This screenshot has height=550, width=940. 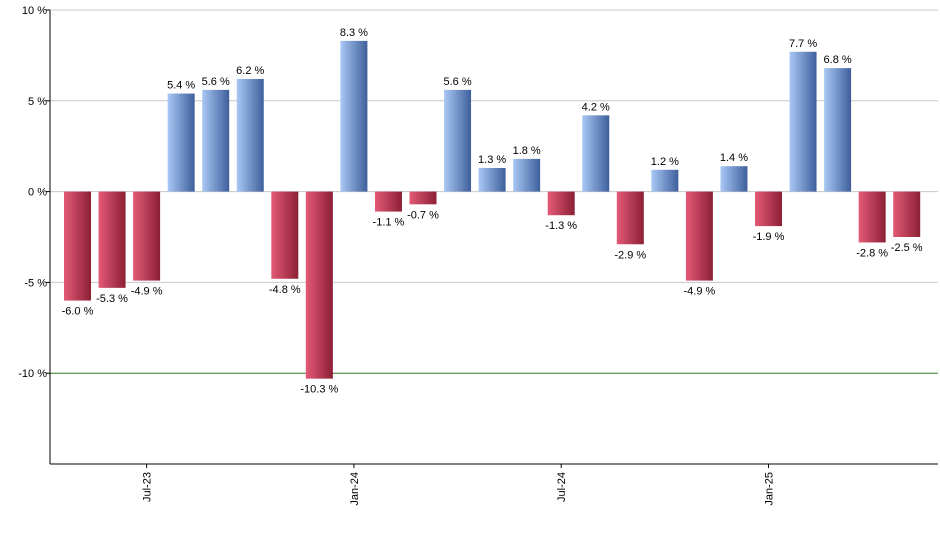 I want to click on y-tick-label: -10 %, so click(x=32, y=374).